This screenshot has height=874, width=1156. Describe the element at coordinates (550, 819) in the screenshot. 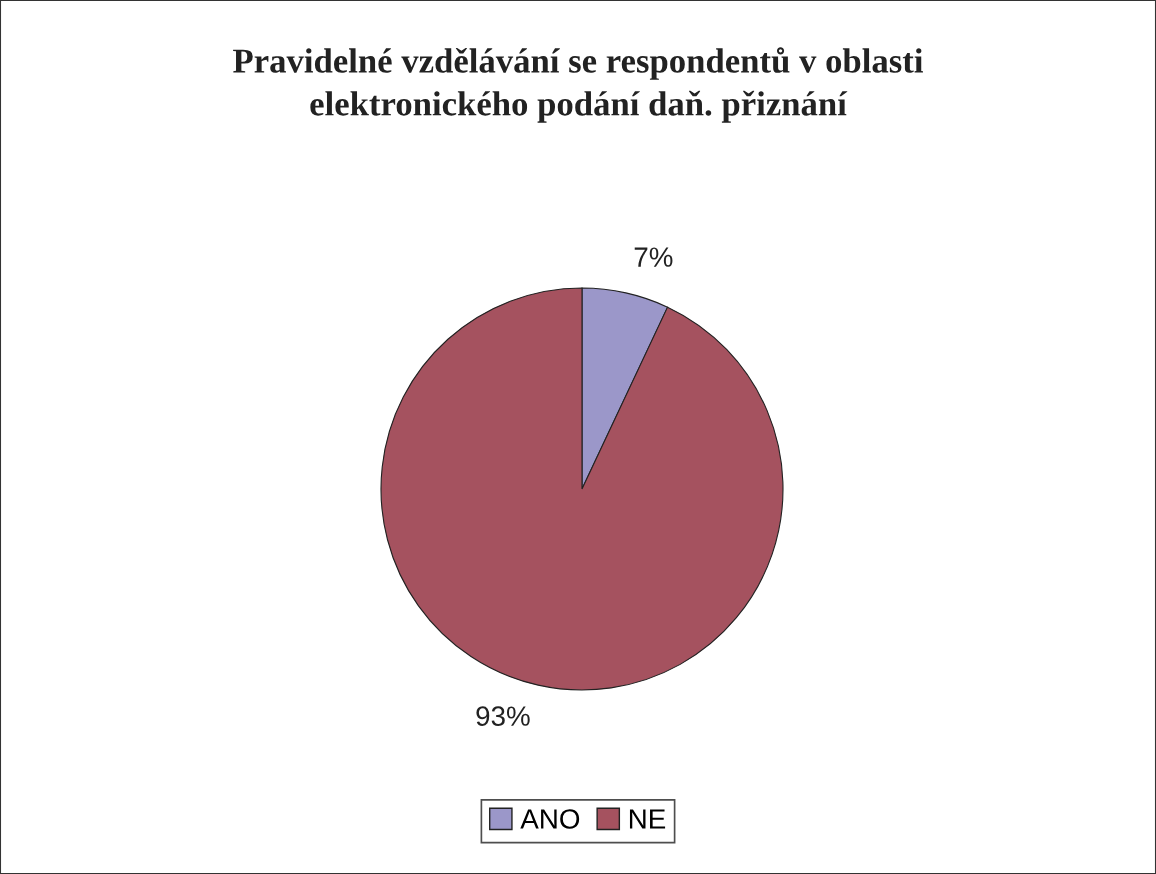

I see `legend-label: ANO` at that location.